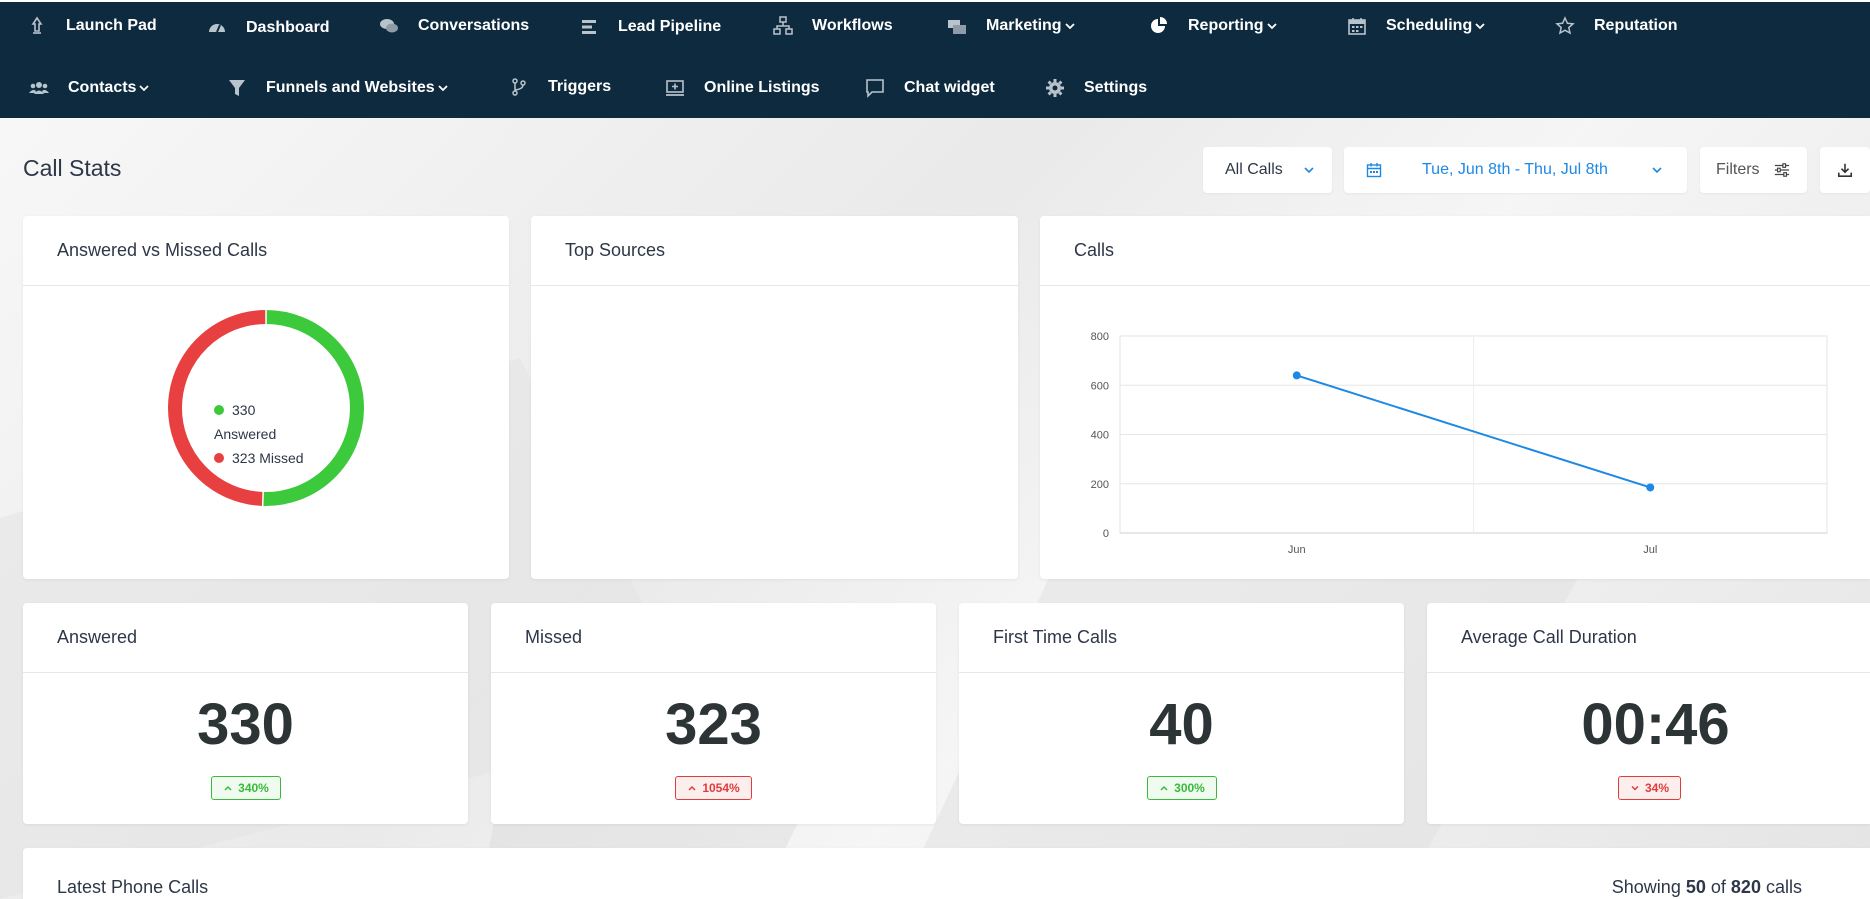 This screenshot has height=899, width=1870. Describe the element at coordinates (1473, 431) in the screenshot. I see `series-line` at that location.